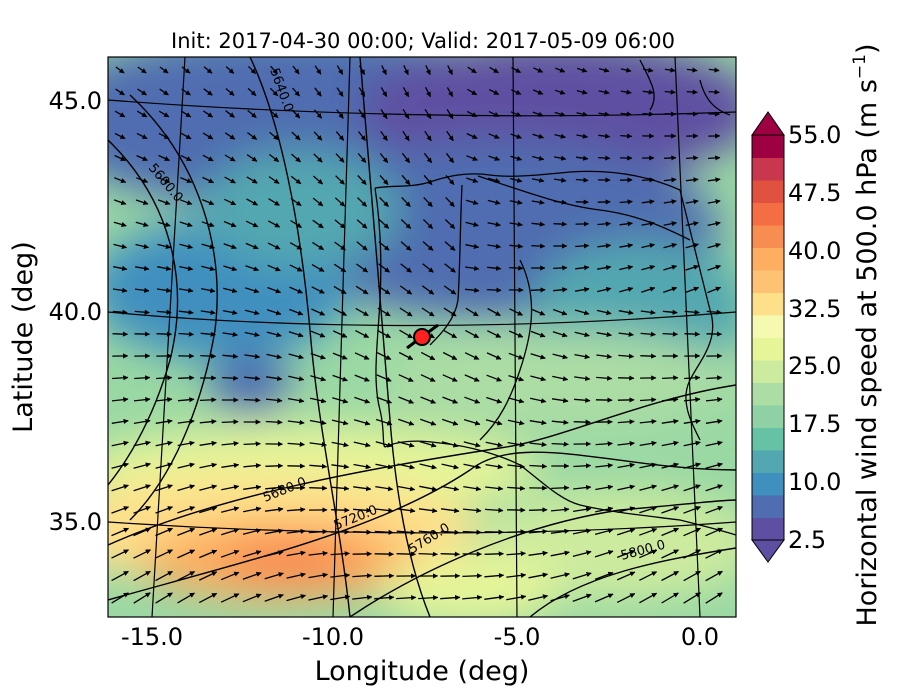 The image size is (900, 700). What do you see at coordinates (867, 352) in the screenshot?
I see `colorbar-label-main: Horizontal wind speed at 500.0 hPa (m s` at bounding box center [867, 352].